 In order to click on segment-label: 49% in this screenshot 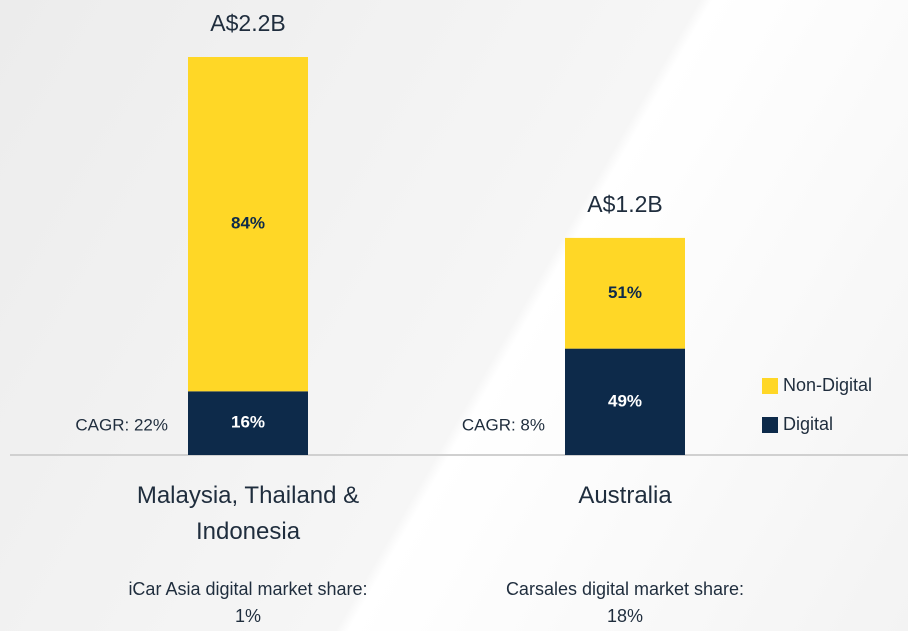, I will do `click(625, 400)`.